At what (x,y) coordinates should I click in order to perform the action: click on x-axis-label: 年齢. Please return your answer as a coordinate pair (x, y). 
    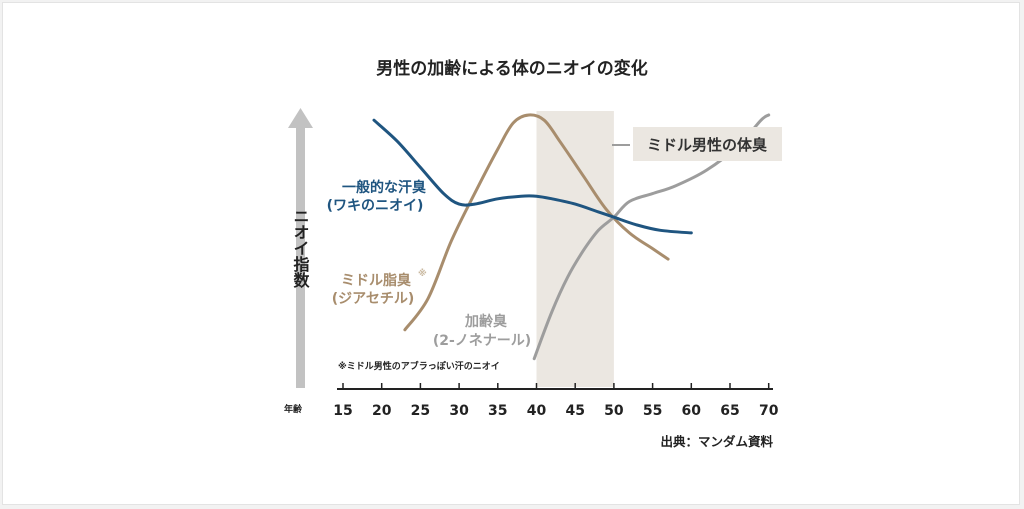
    Looking at the image, I should click on (293, 409).